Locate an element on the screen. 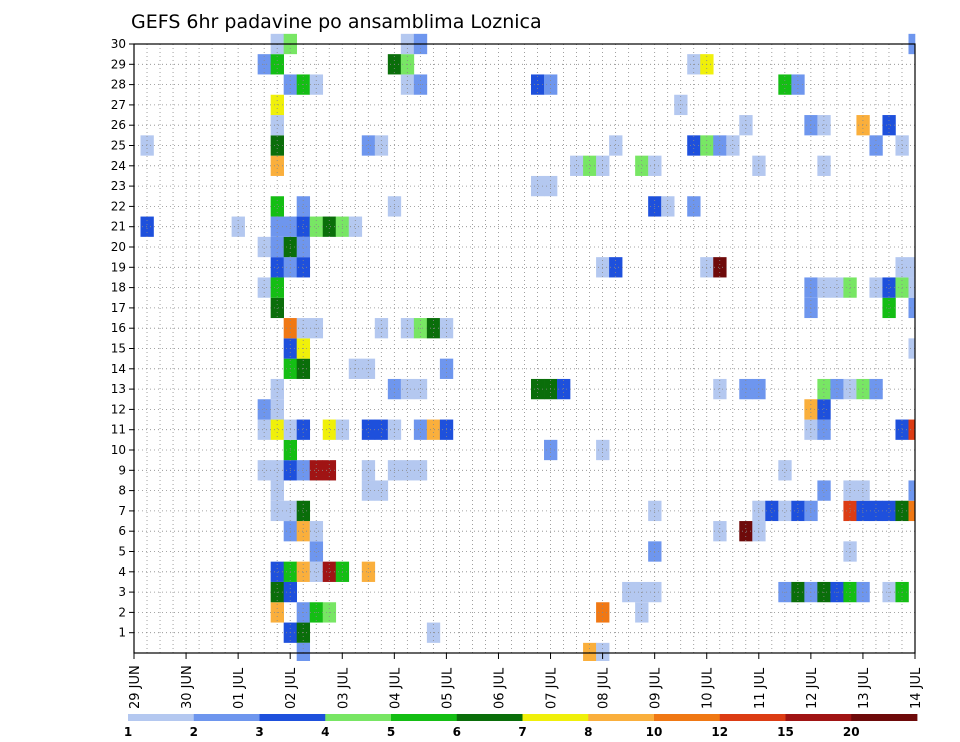 The height and width of the screenshot is (742, 960). colorbar-label: 15 is located at coordinates (785, 732).